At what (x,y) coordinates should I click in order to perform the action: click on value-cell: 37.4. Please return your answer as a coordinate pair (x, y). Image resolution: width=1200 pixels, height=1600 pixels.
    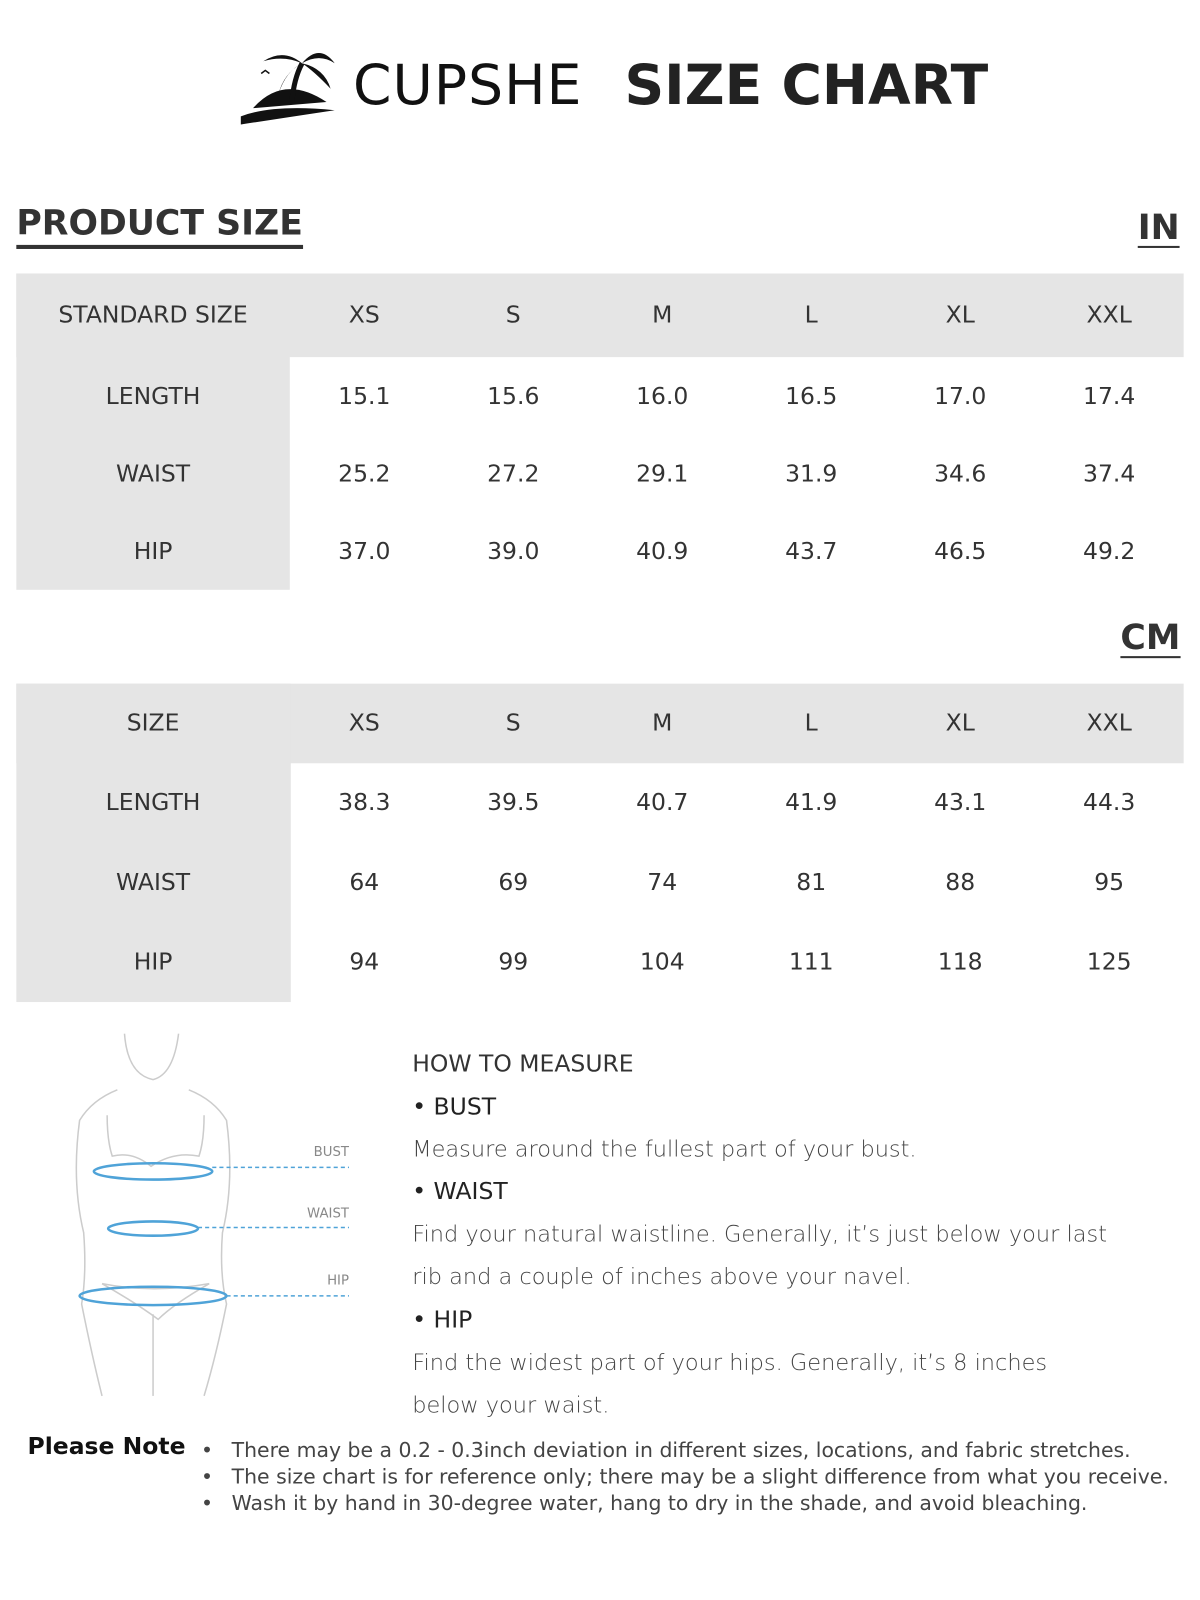
    Looking at the image, I should click on (1109, 474).